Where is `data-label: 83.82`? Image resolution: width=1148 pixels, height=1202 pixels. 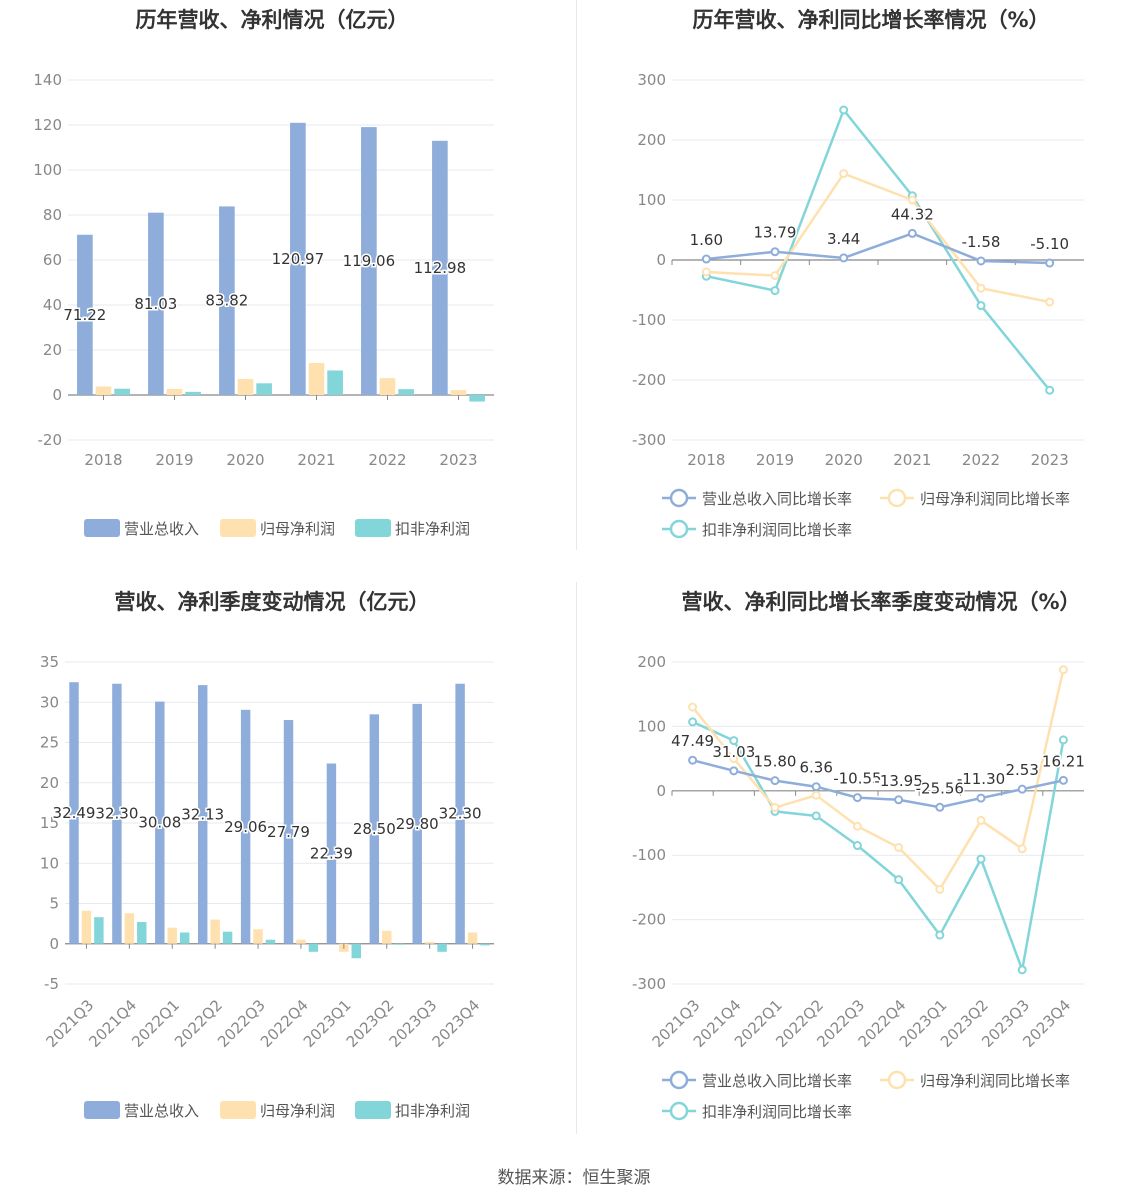
data-label: 83.82 is located at coordinates (226, 301).